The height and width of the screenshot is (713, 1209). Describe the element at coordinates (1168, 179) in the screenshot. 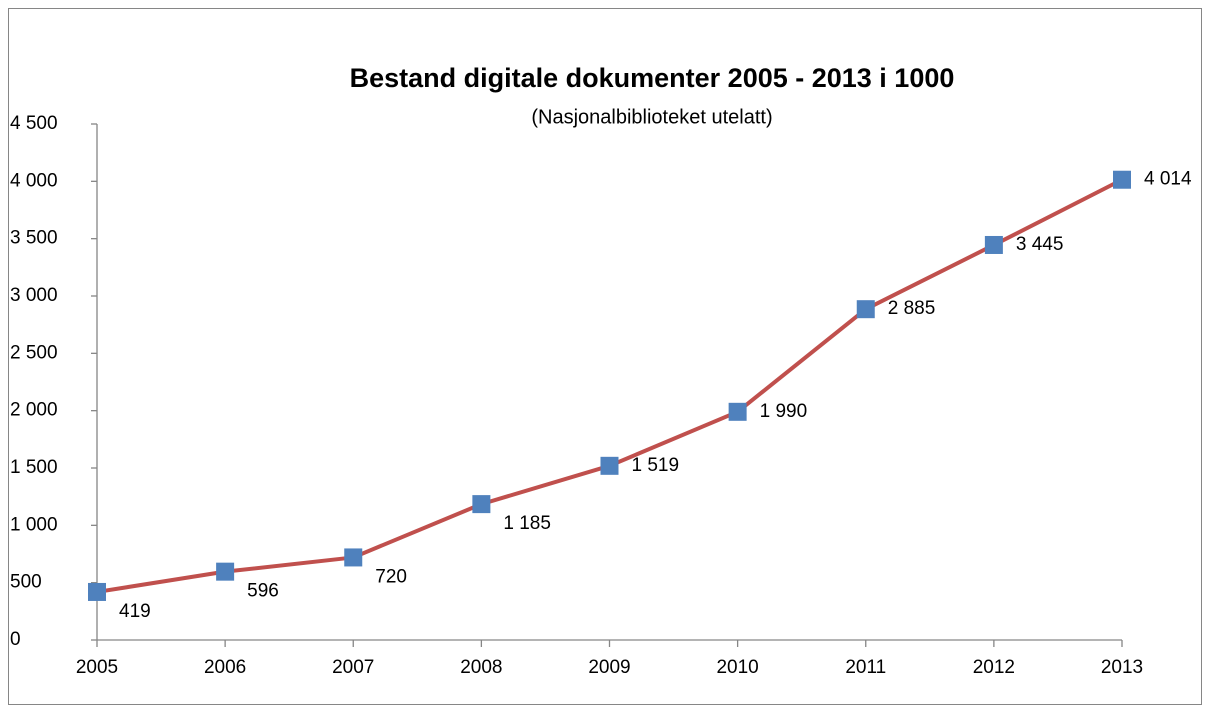

I see `data-label: 4 014` at that location.